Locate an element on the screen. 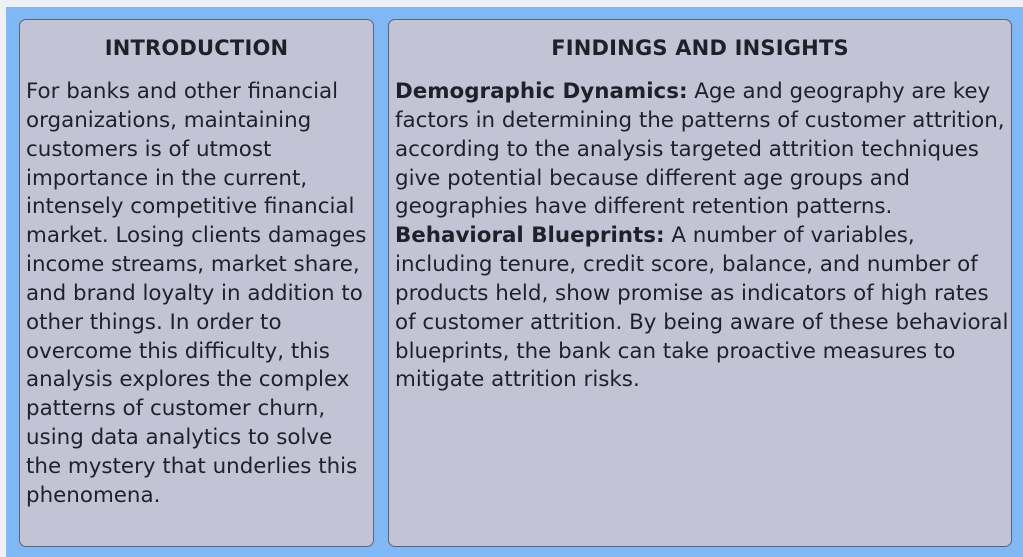 This screenshot has width=1023, height=557. introduction-title: INTRODUCTION is located at coordinates (196, 48).